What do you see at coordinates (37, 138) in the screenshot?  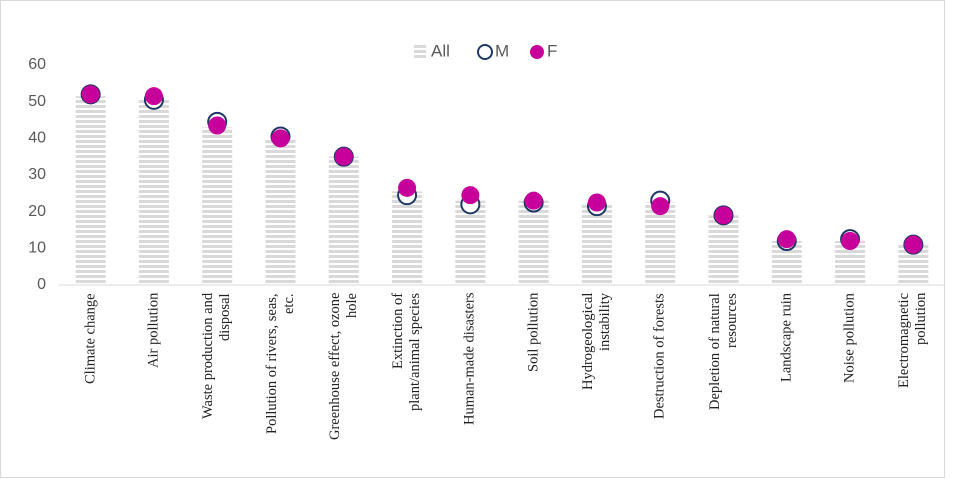 I see `y-tick-label: 40` at bounding box center [37, 138].